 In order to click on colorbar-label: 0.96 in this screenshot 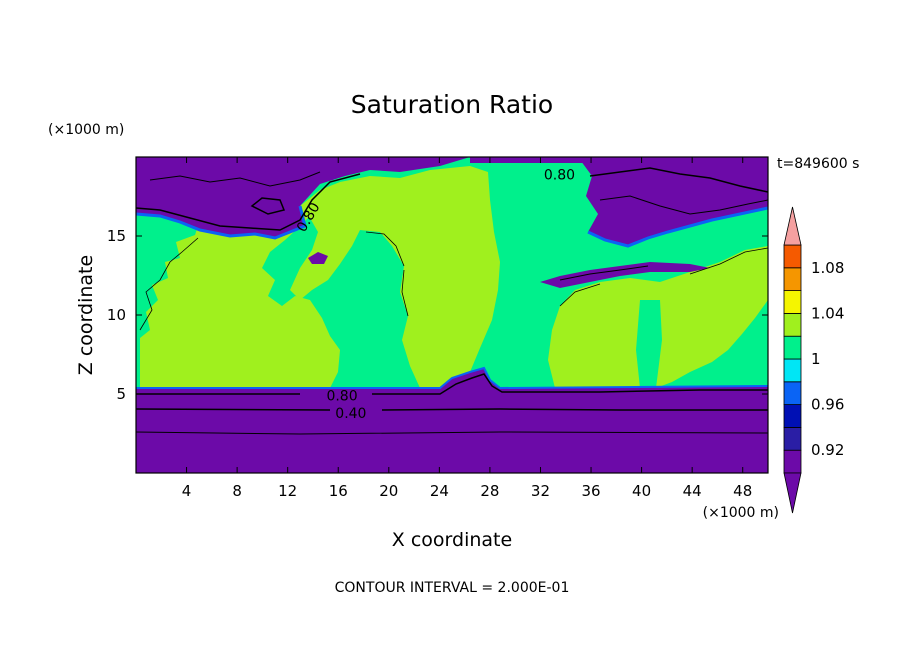, I will do `click(827, 405)`.